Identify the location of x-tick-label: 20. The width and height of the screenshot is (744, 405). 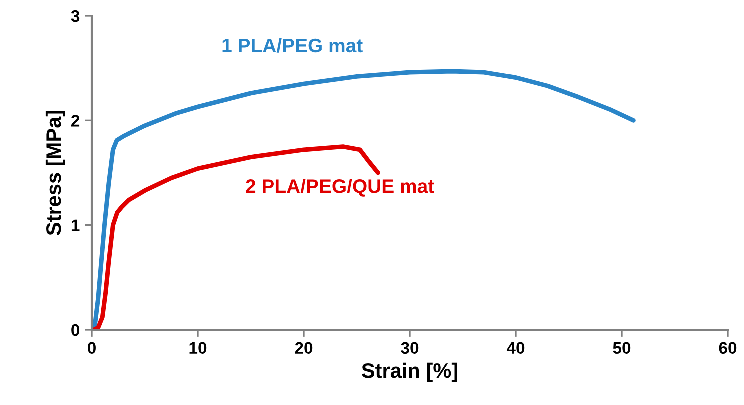
(304, 348).